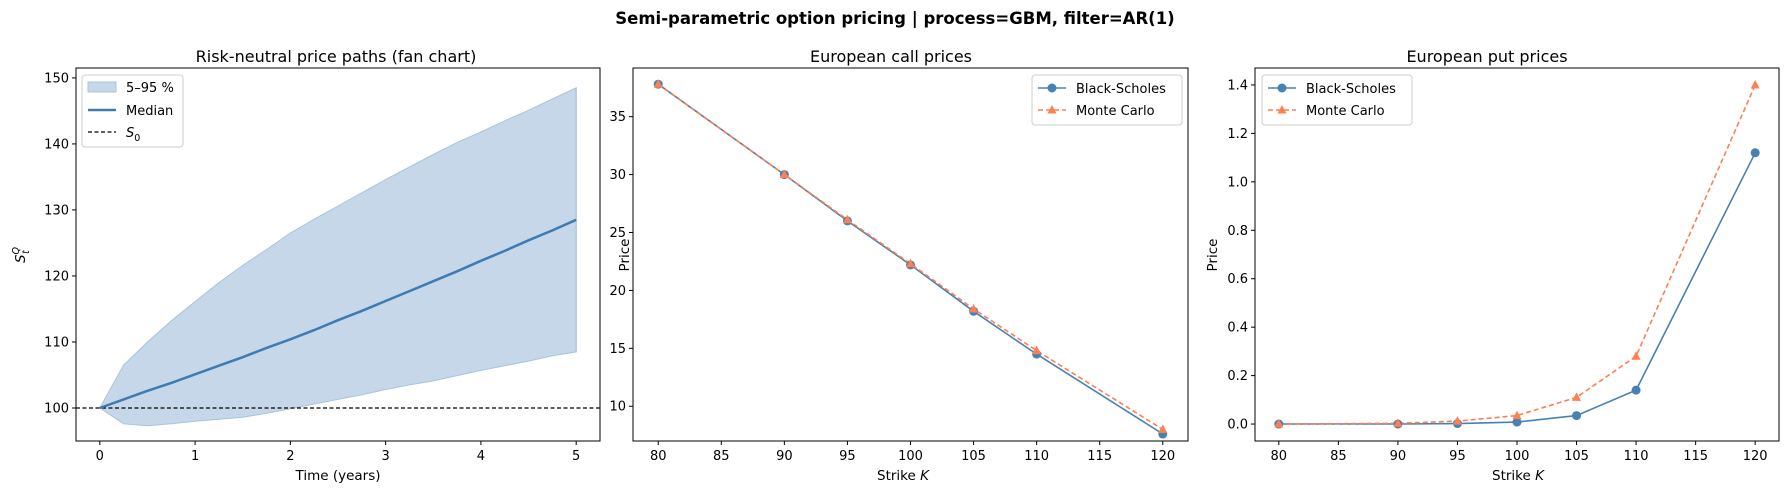  What do you see at coordinates (910, 456) in the screenshot?
I see `call-xtick-label: 100` at bounding box center [910, 456].